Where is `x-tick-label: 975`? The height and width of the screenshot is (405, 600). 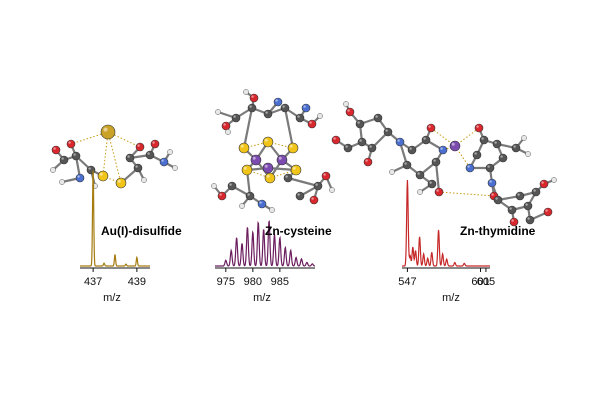 x-tick-label: 975 is located at coordinates (226, 282).